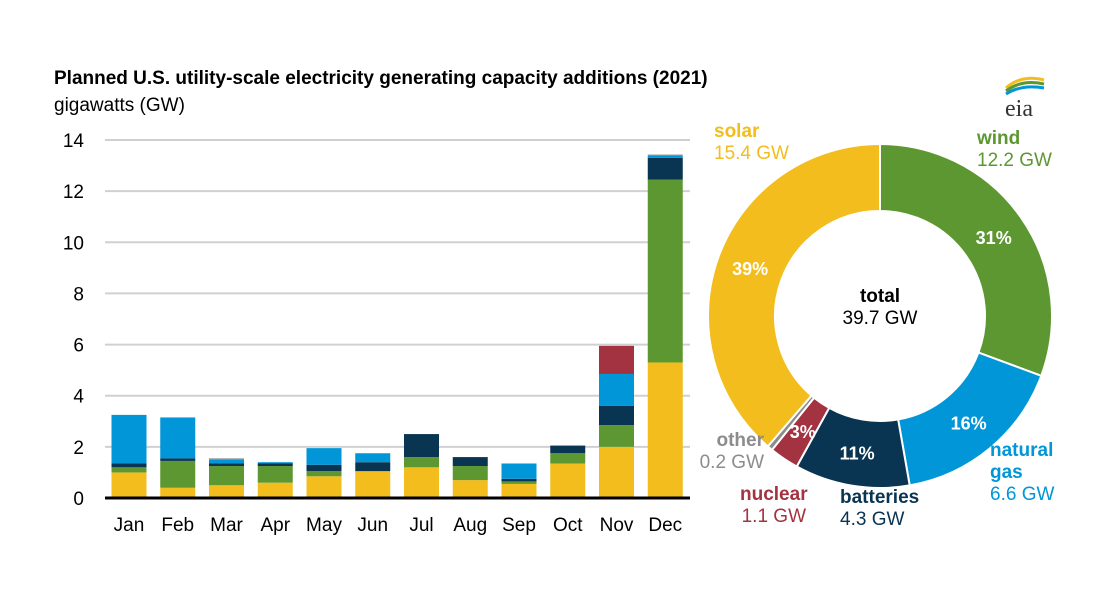 The image size is (1120, 607). I want to click on x-tick-label: Aug, so click(470, 525).